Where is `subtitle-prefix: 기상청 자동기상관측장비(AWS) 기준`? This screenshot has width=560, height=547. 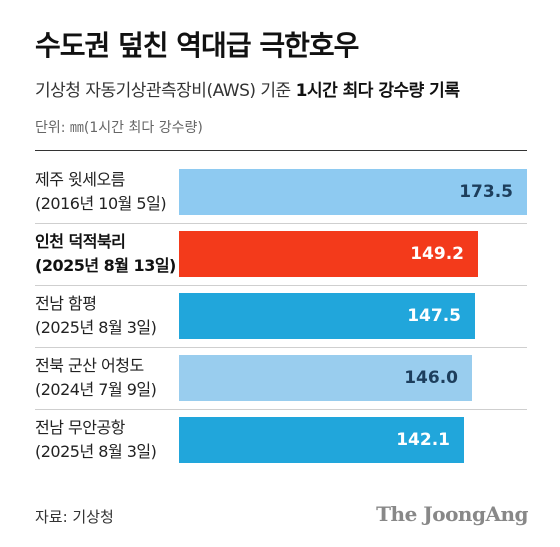
subtitle-prefix: 기상청 자동기상관측장비(AWS) 기준 is located at coordinates (165, 91).